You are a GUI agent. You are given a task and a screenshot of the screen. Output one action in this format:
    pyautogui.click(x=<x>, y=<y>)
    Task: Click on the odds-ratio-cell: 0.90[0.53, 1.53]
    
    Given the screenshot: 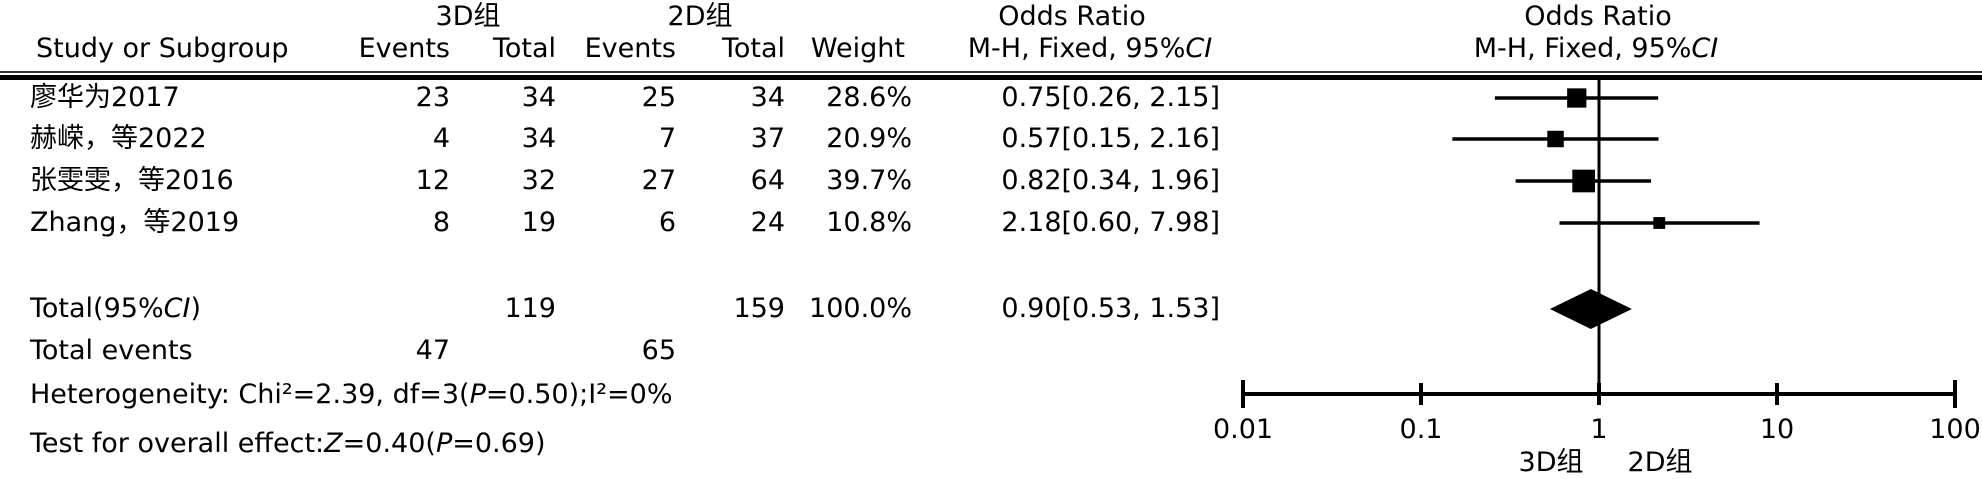 What is the action you would take?
    pyautogui.click(x=1110, y=308)
    